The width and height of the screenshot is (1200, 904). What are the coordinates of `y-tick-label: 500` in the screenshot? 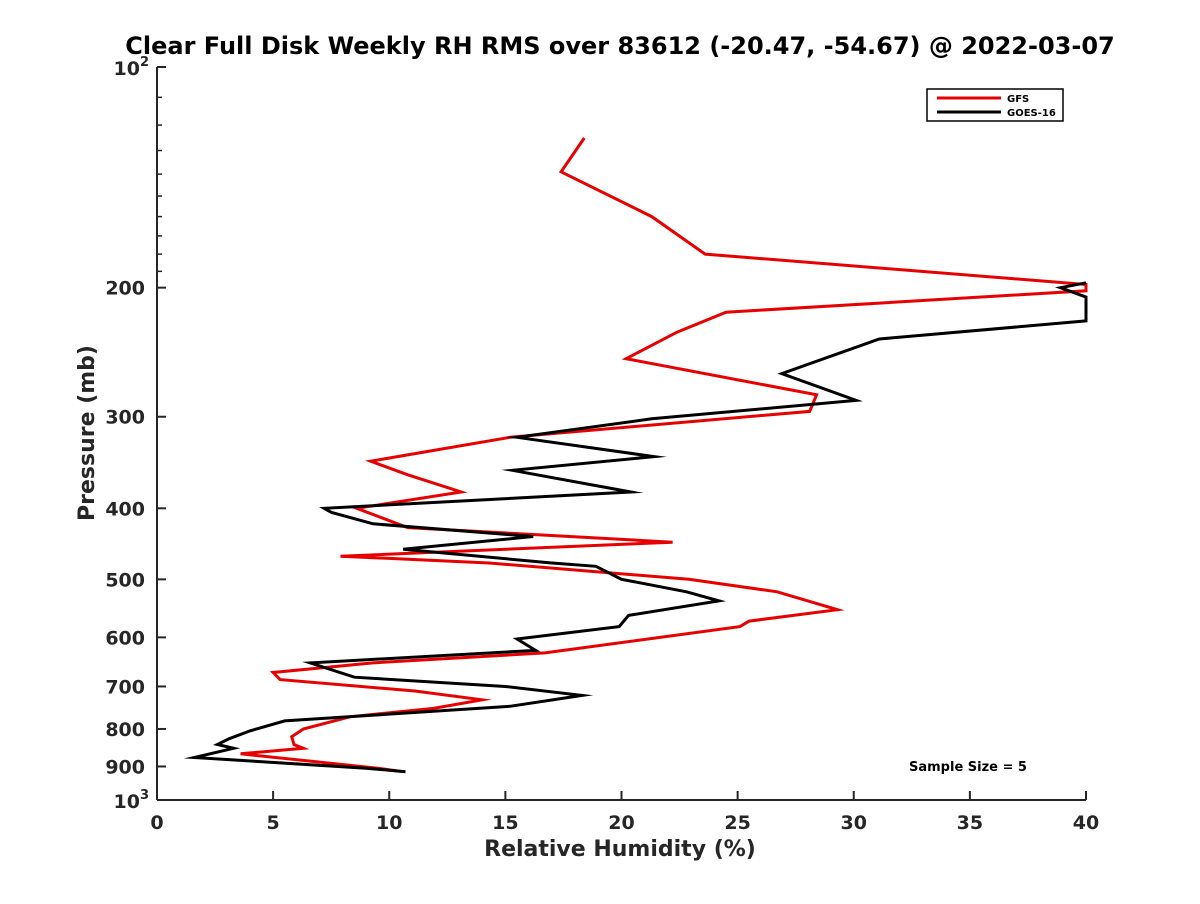 It's located at (125, 580).